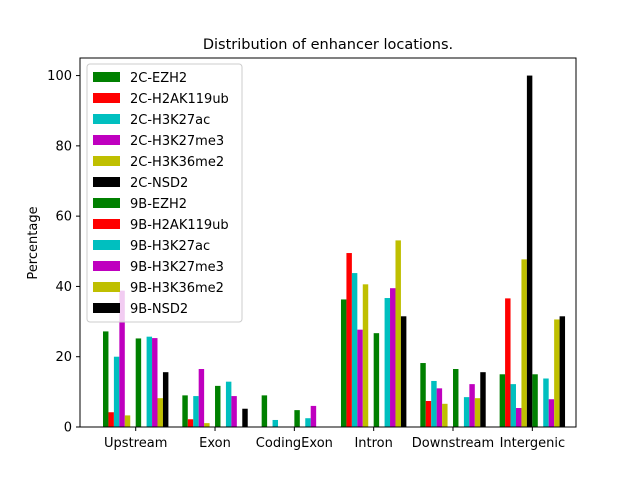 Image resolution: width=640 pixels, height=480 pixels. What do you see at coordinates (453, 443) in the screenshot?
I see `x-tick-label: Downstream` at bounding box center [453, 443].